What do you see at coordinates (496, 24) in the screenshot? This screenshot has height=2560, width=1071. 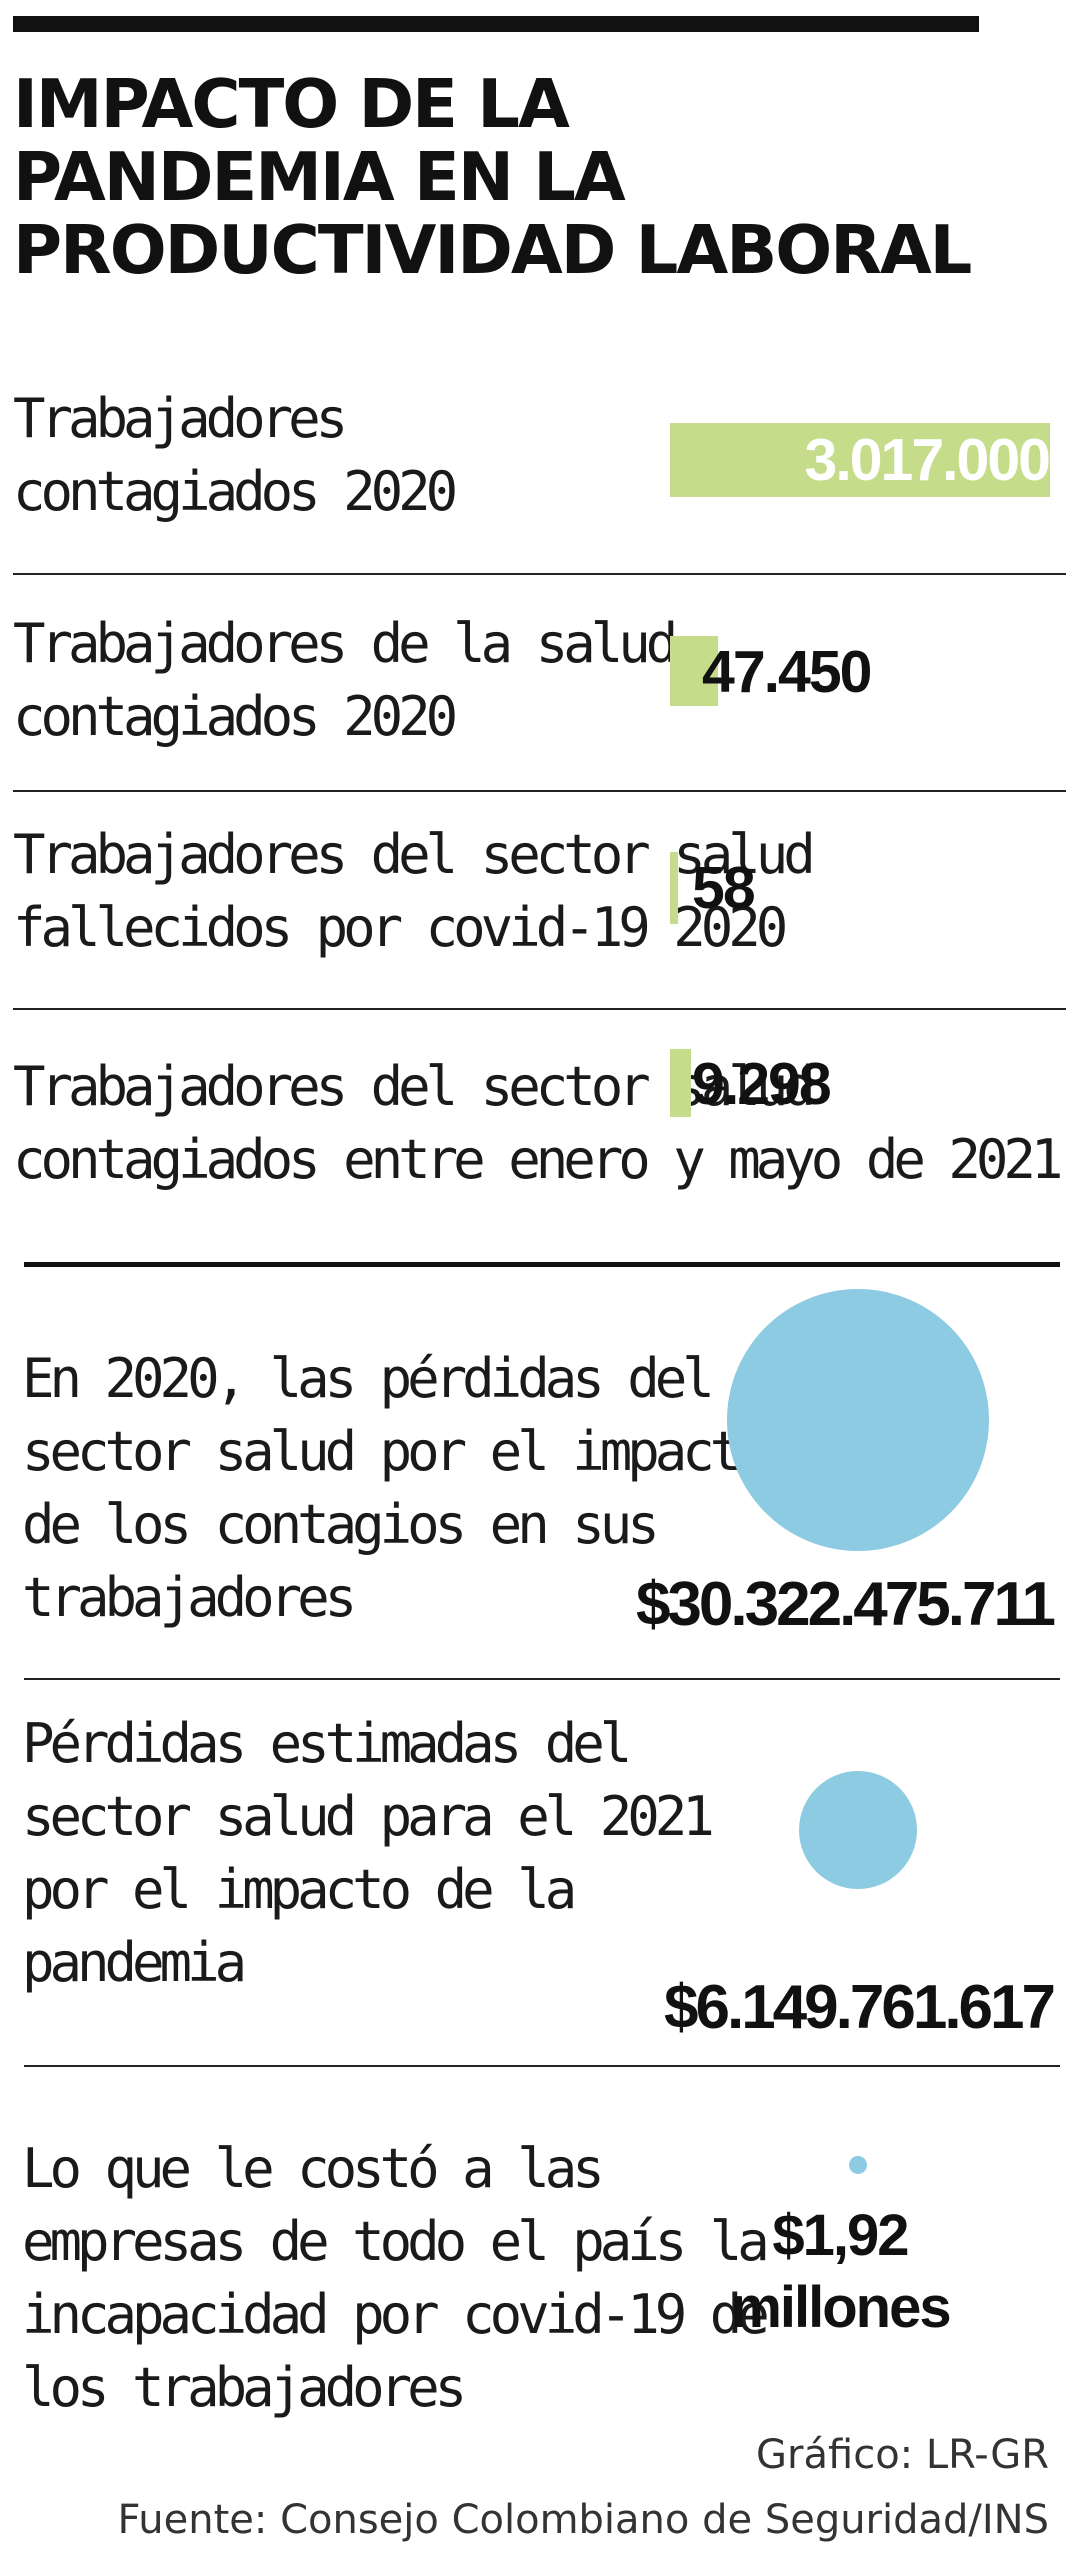 I see `top-rule` at bounding box center [496, 24].